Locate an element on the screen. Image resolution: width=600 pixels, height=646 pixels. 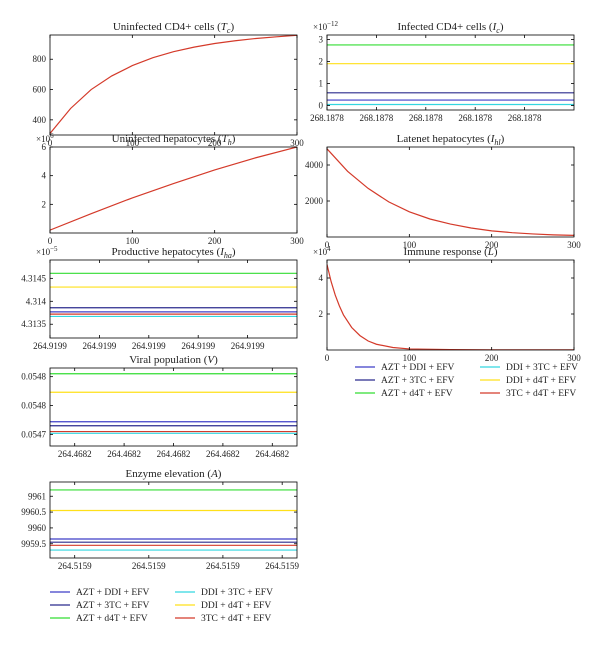
panel-title: Uninfected hepatocytes (Th) is located at coordinates (174, 140).